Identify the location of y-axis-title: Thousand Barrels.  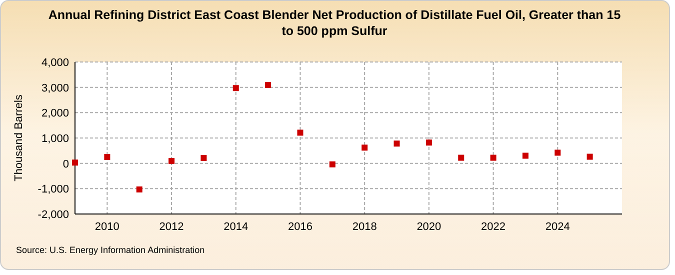
(19, 138).